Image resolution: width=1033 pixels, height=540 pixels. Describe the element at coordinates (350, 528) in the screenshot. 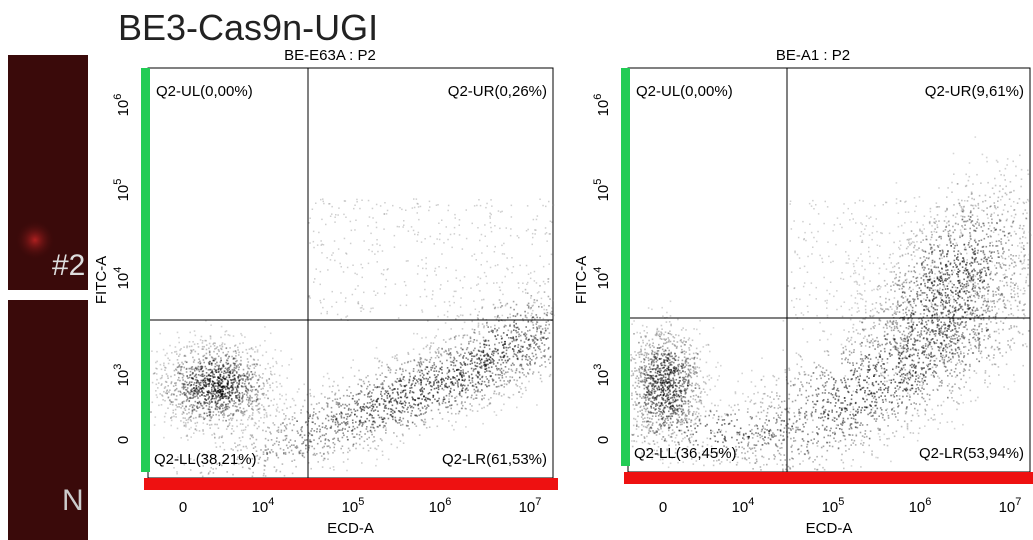

I see `x-axis-label: ECD-A` at that location.